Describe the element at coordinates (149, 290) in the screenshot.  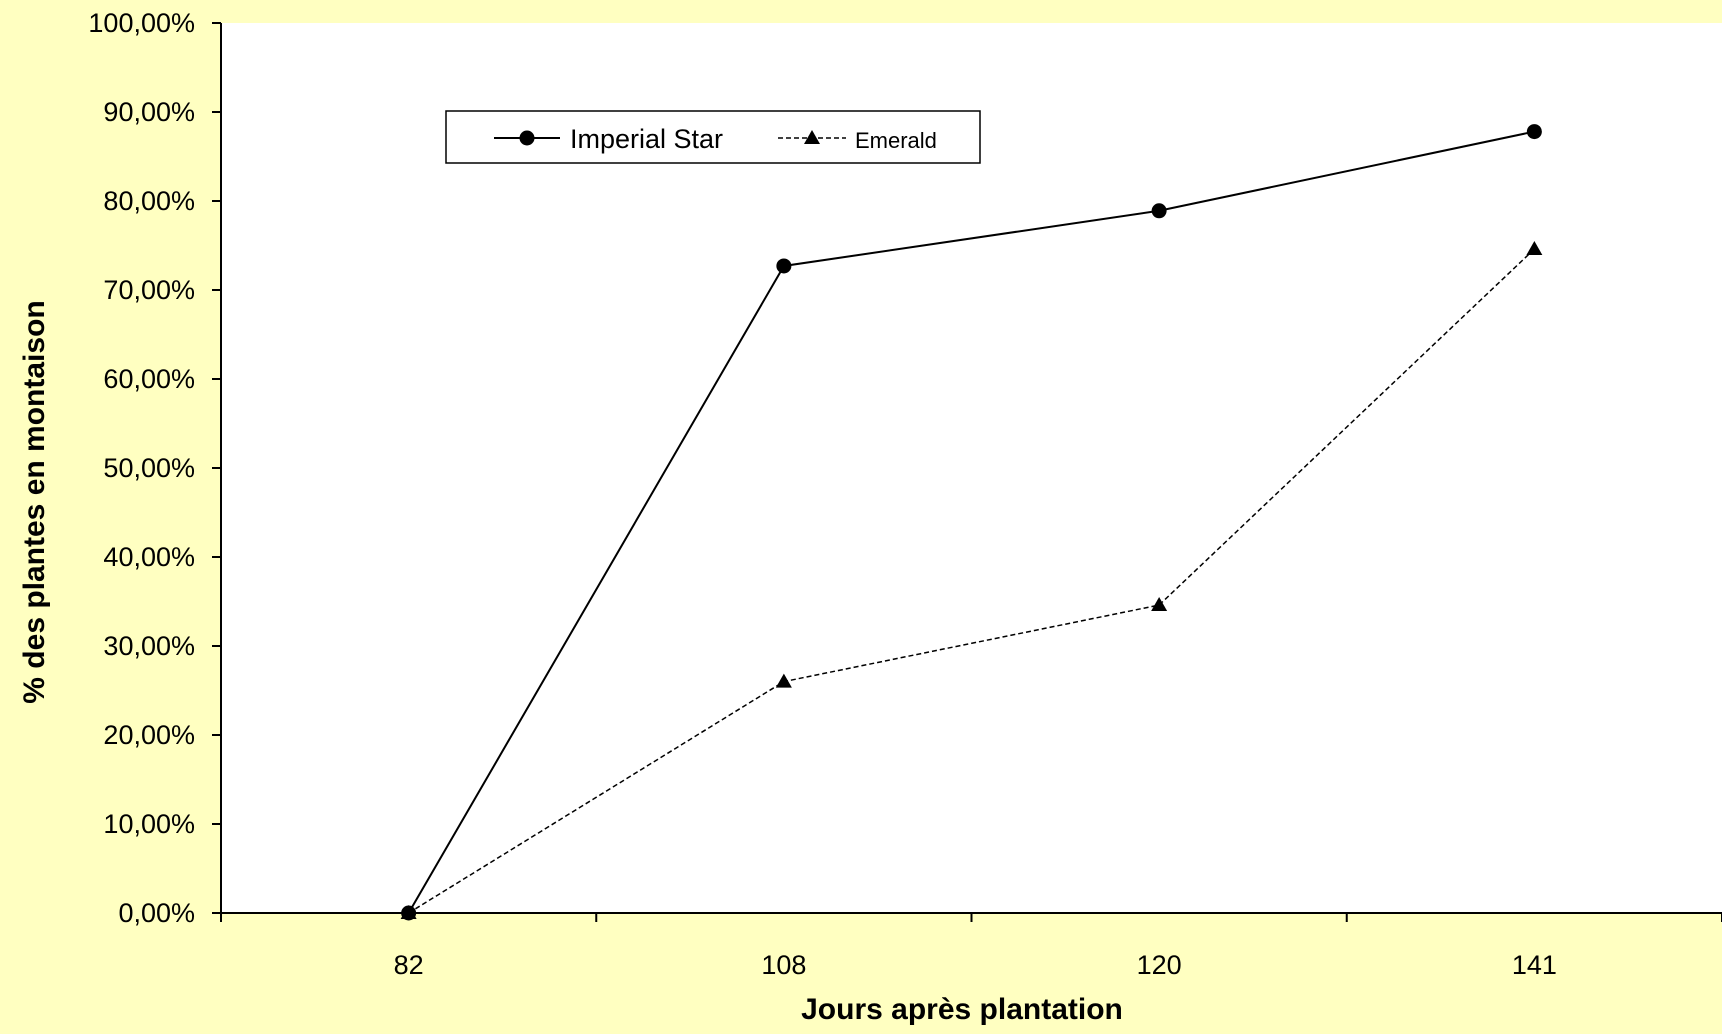
I see `y-tick-label: 70,00%` at that location.